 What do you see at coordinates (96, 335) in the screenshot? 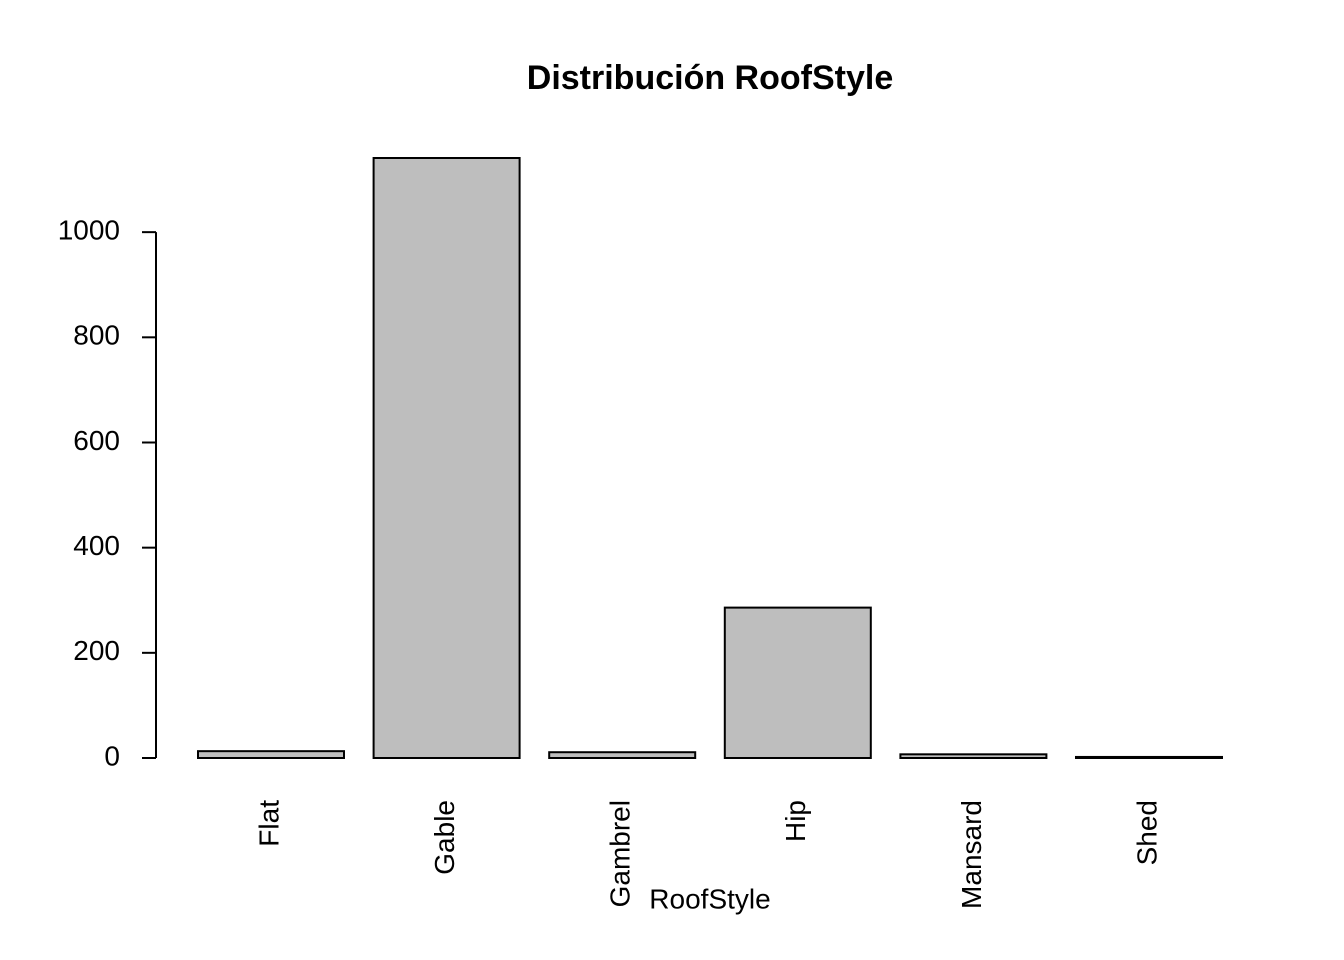
I see `y-tick-label: 800` at bounding box center [96, 335].